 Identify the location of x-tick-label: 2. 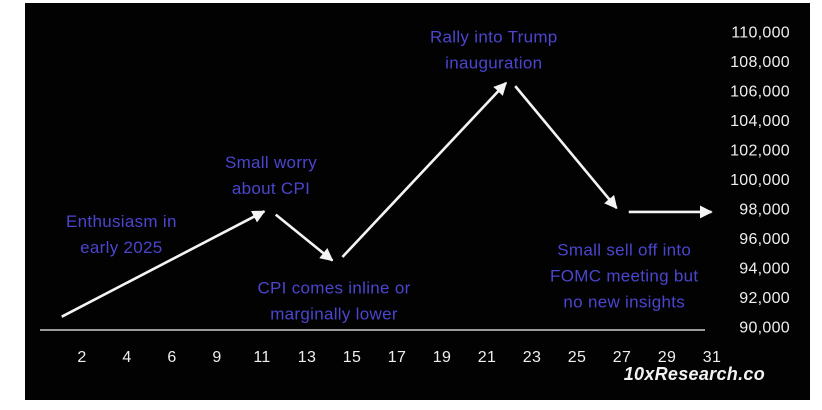
(81, 357).